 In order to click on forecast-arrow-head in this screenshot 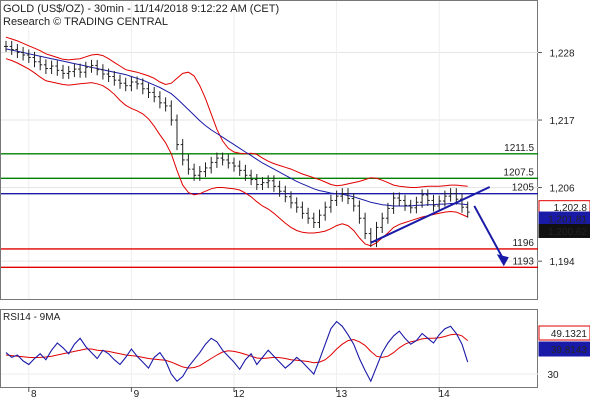, I will do `click(502, 260)`.